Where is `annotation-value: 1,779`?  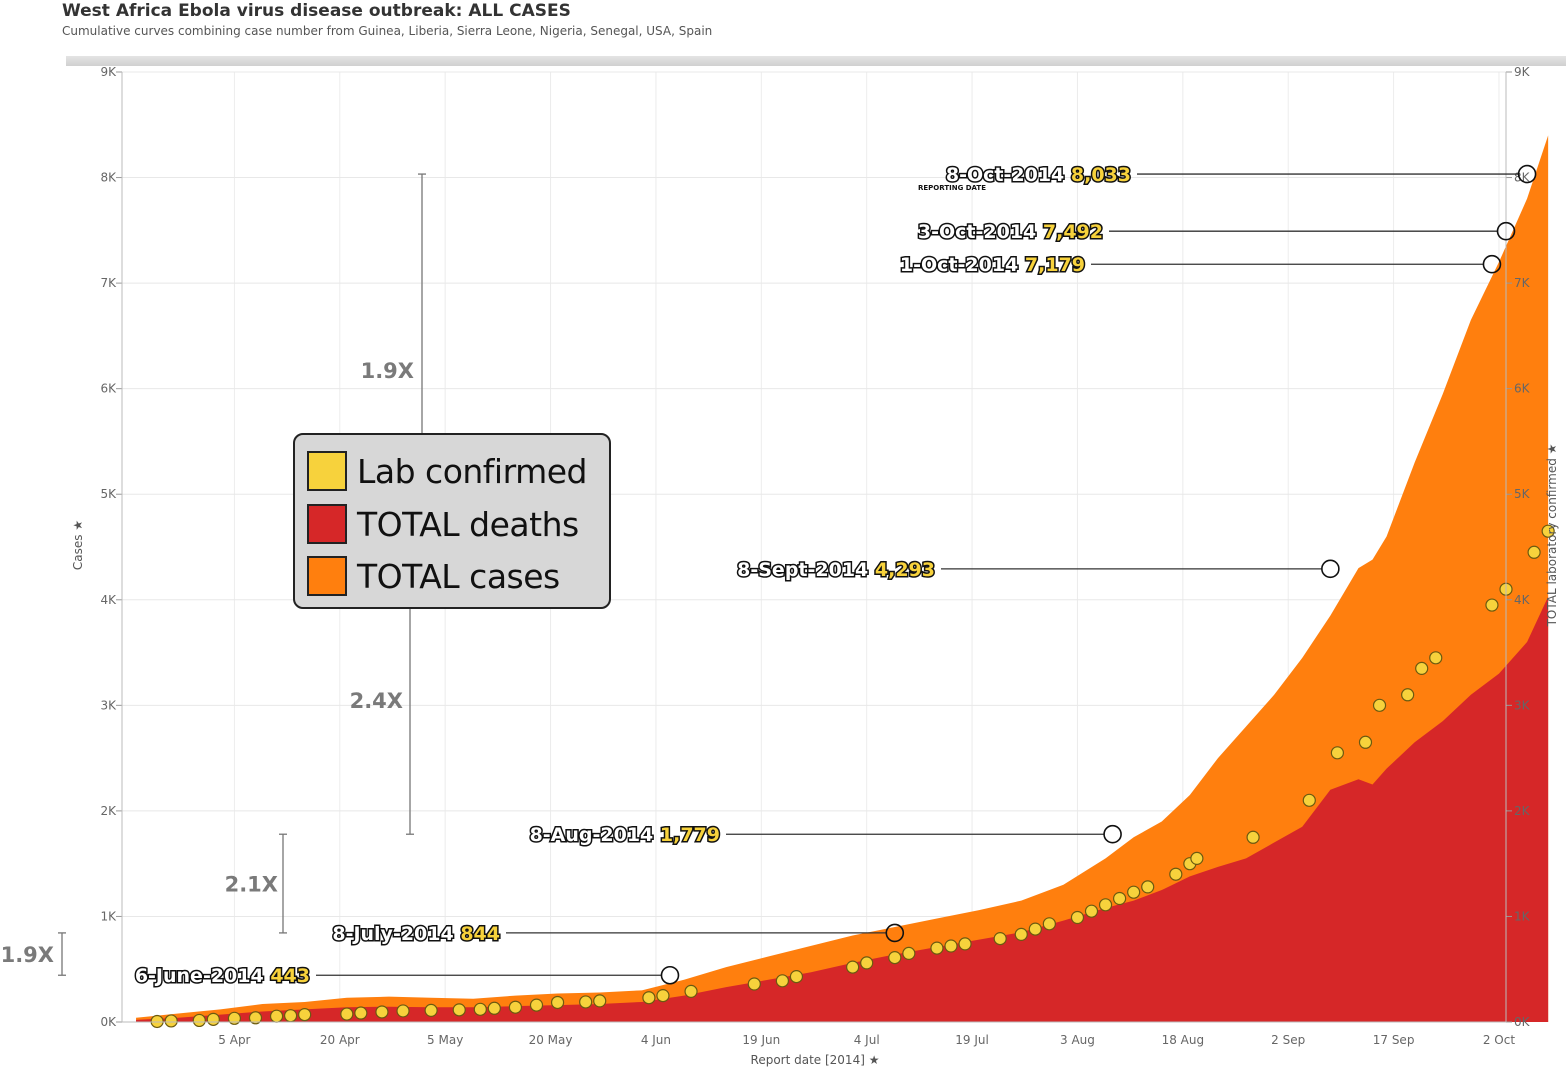 annotation-value: 1,779 is located at coordinates (690, 835).